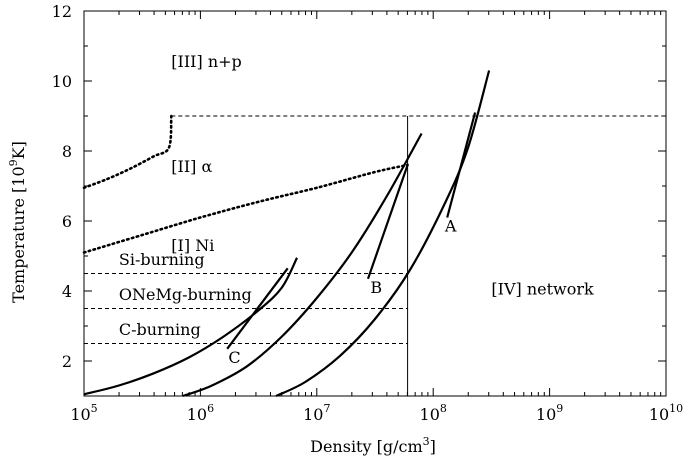 The height and width of the screenshot is (458, 686). What do you see at coordinates (234, 357) in the screenshot?
I see `annotation-label: C` at bounding box center [234, 357].